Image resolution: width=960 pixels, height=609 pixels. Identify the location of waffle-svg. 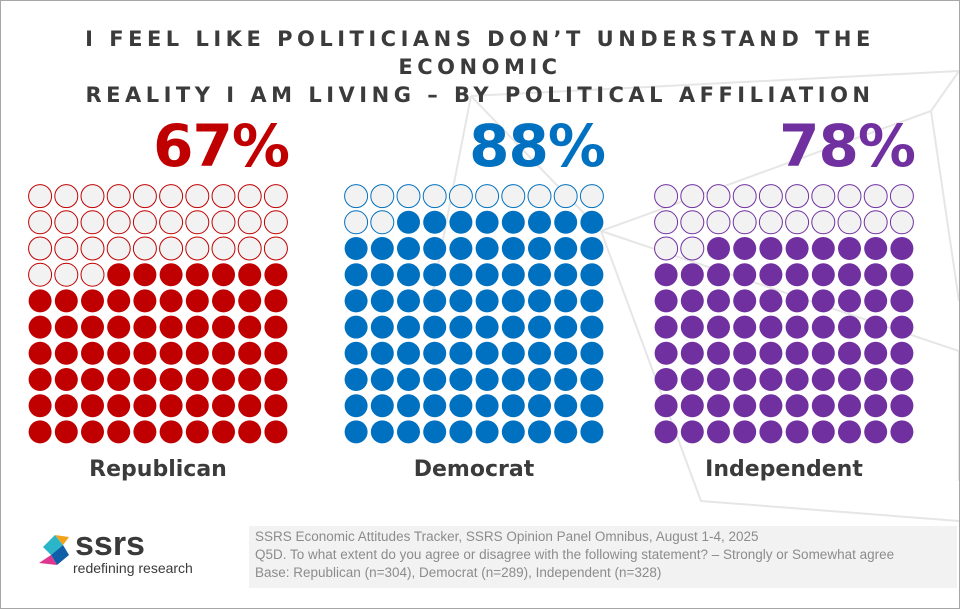
(784, 314).